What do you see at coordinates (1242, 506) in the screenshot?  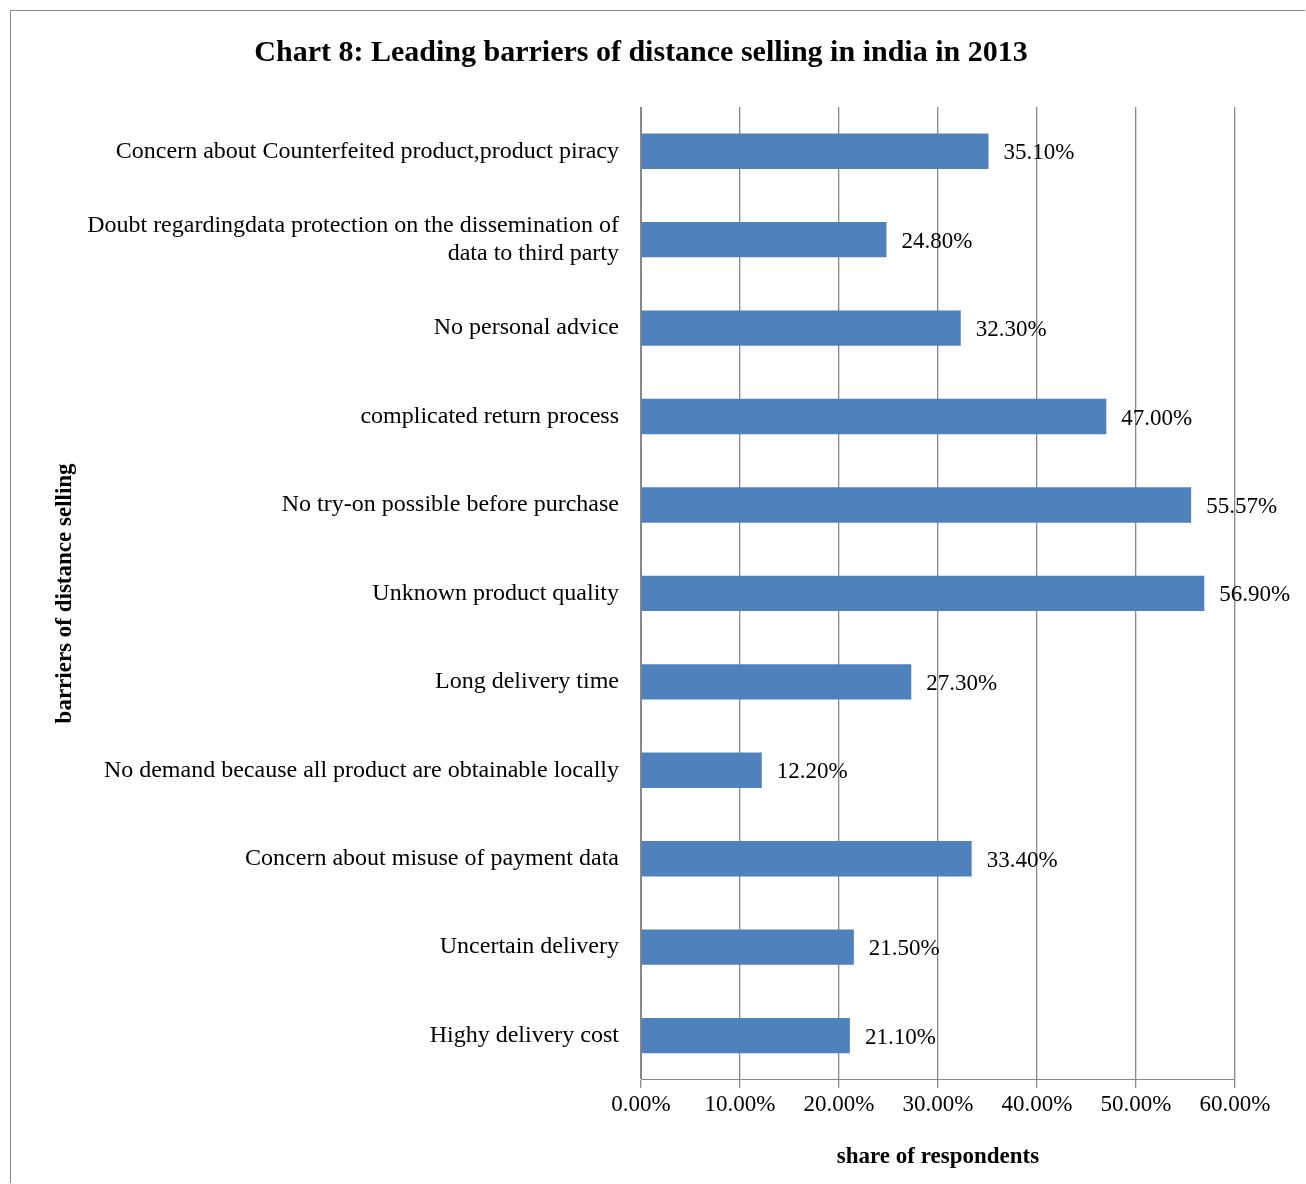 I see `data-label: 55.57%` at bounding box center [1242, 506].